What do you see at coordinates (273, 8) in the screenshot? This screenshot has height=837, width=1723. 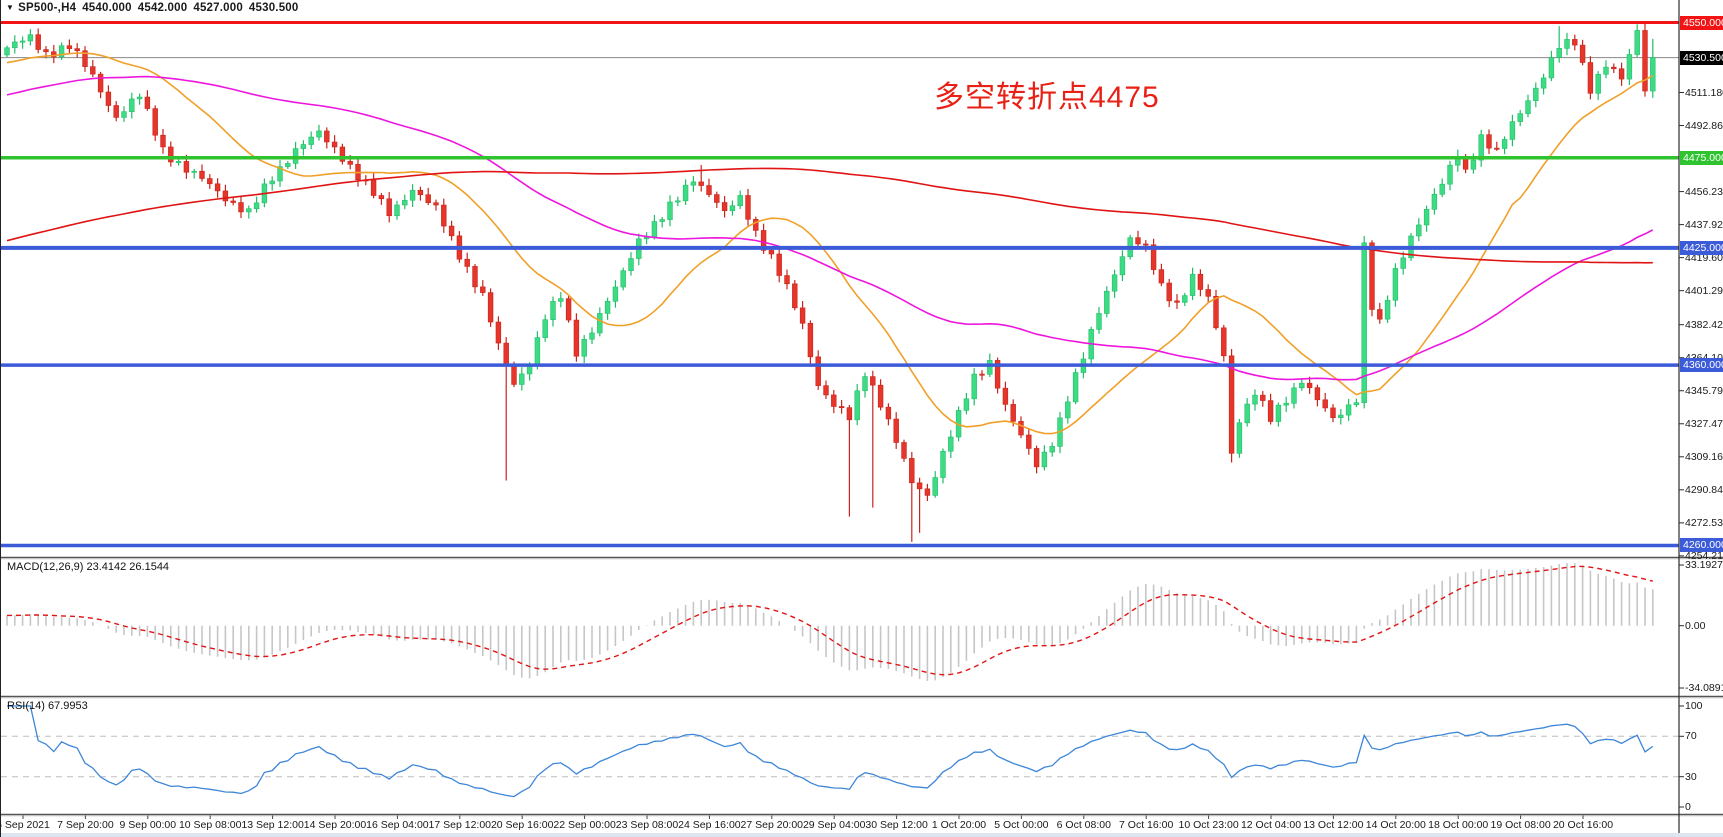 I see `ohlc-close: 4530.500` at bounding box center [273, 8].